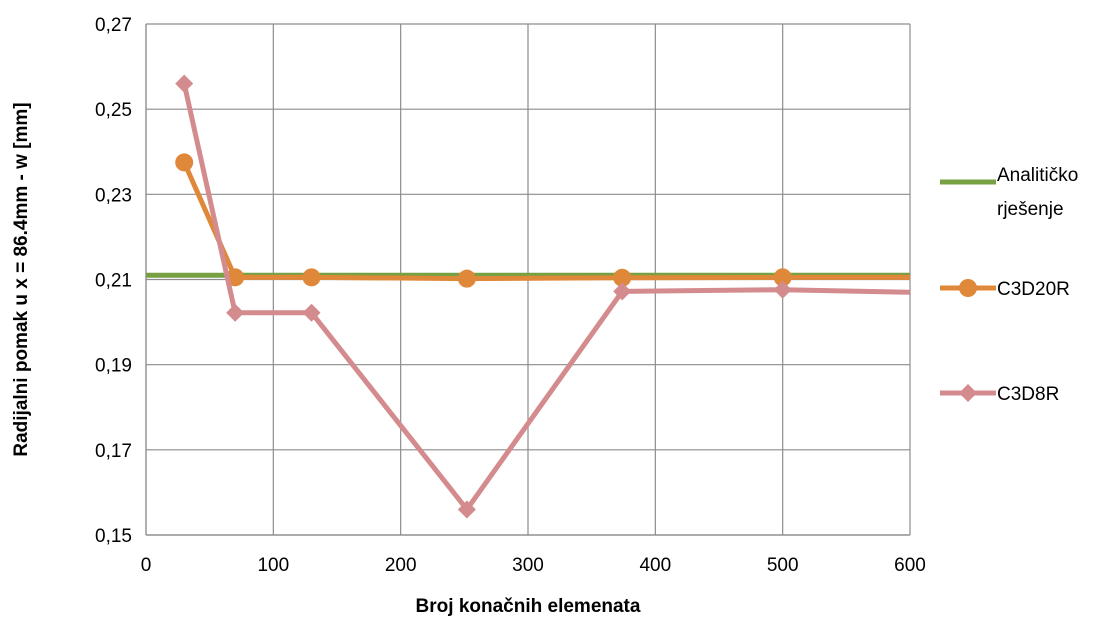  Describe the element at coordinates (21, 279) in the screenshot. I see `y-axis-title: Radijalni pomak u x = 86.4mm - w [mm]` at that location.